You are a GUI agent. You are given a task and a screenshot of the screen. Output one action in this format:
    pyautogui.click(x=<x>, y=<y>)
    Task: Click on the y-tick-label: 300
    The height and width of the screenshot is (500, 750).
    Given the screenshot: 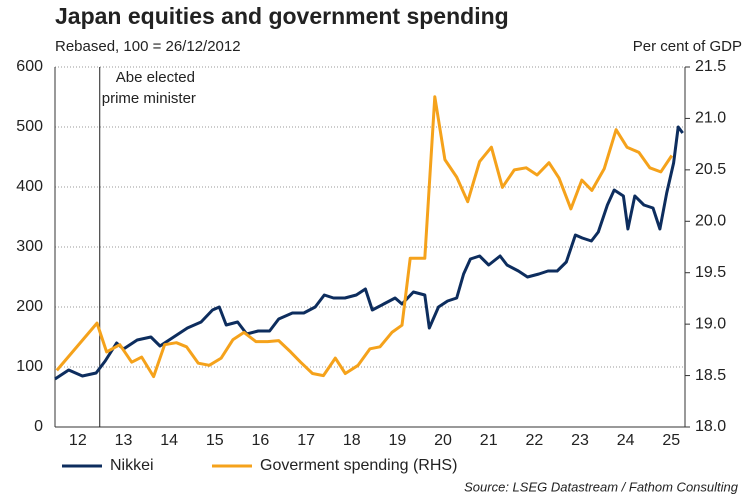 What is the action you would take?
    pyautogui.click(x=29, y=246)
    